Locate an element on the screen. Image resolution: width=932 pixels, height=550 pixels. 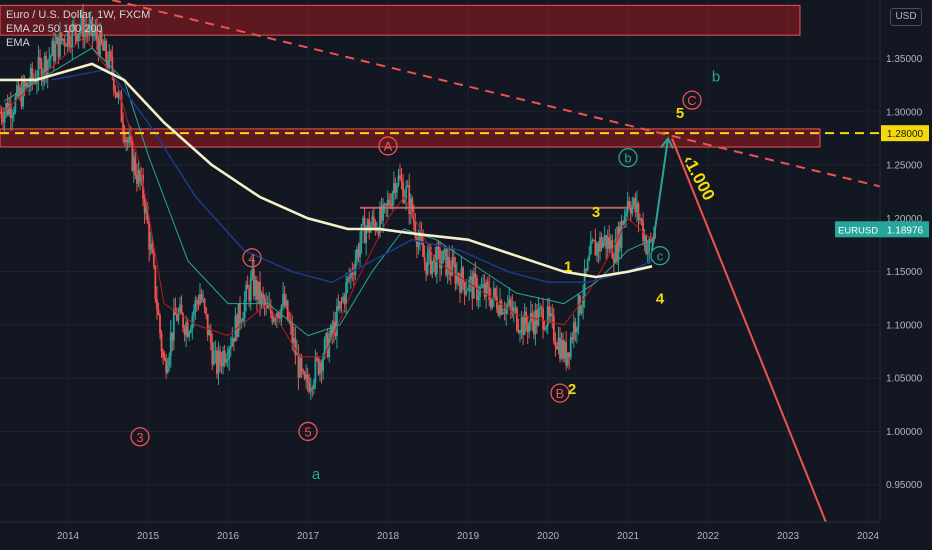
price-tick-label: 1.15000 is located at coordinates (904, 272).